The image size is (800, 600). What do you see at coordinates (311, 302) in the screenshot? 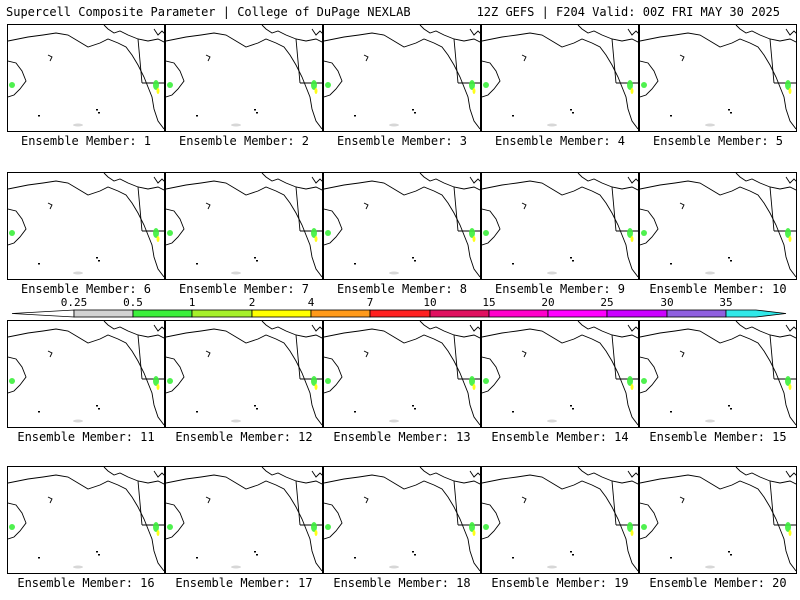
I see `colorbar-tick-label: 4` at bounding box center [311, 302].